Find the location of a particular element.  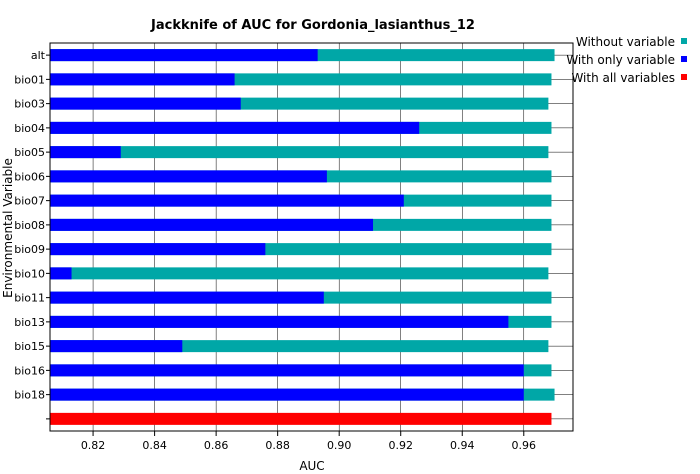

bar-with-only-variable-bio07 is located at coordinates (227, 200).